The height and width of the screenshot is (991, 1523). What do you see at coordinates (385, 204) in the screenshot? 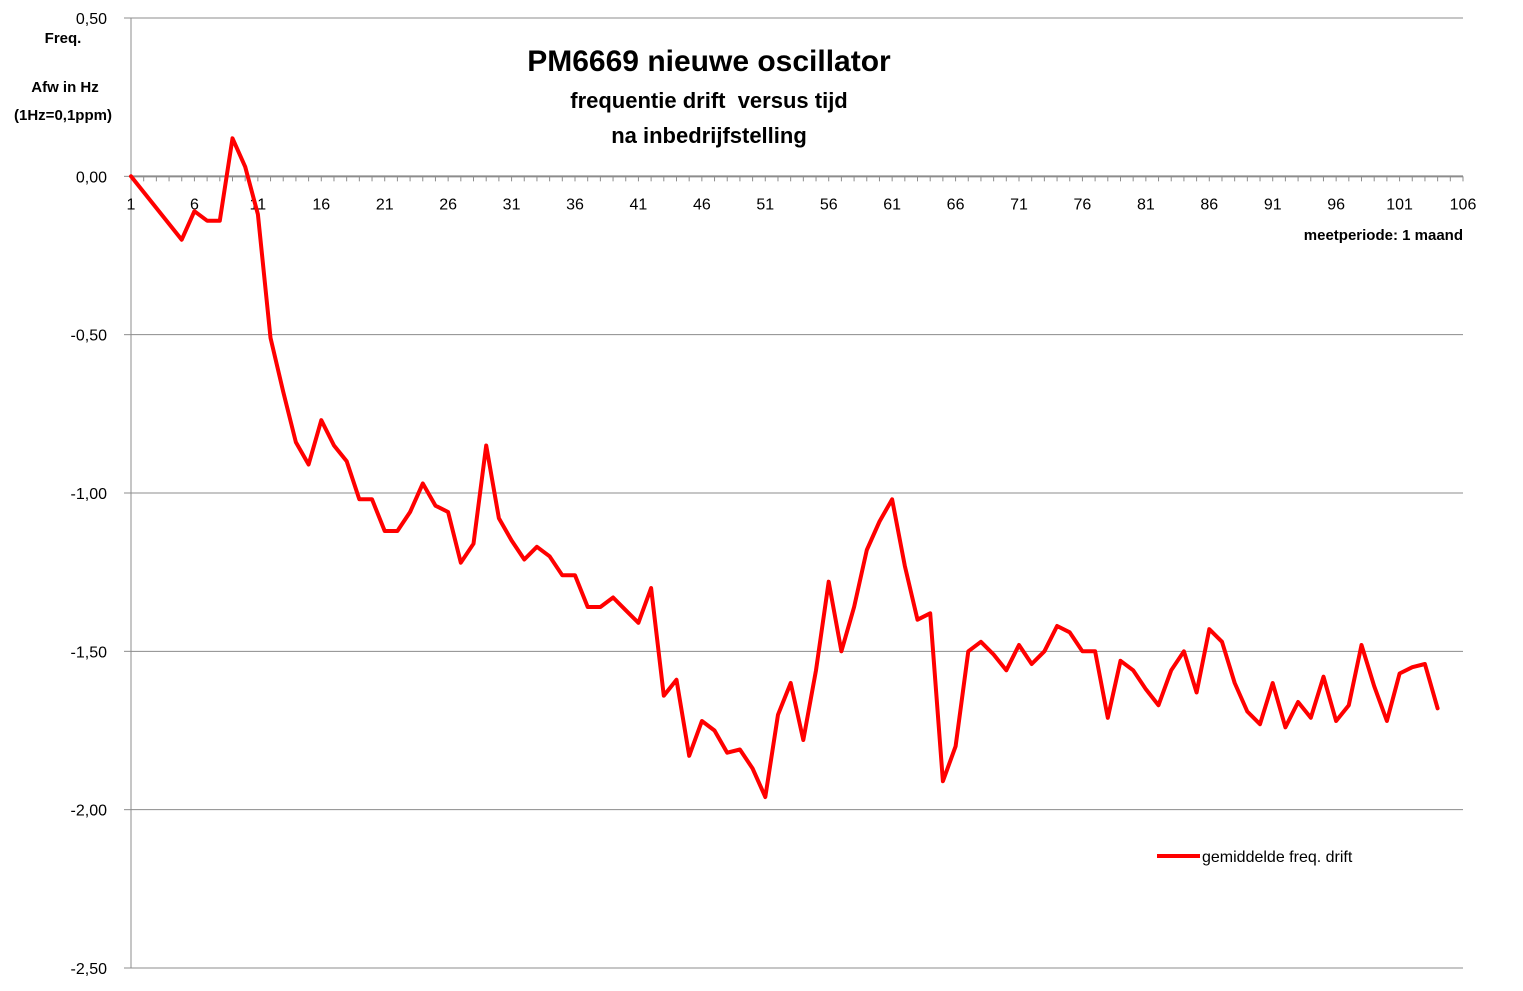
I see `x-tick-label: 21` at bounding box center [385, 204].